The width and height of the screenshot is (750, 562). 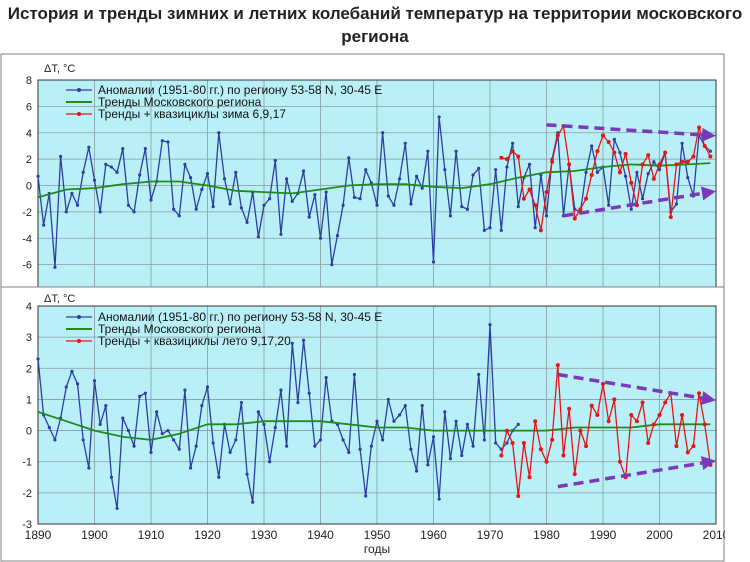 I want to click on summer-ytick-label: 3, so click(x=29, y=338).